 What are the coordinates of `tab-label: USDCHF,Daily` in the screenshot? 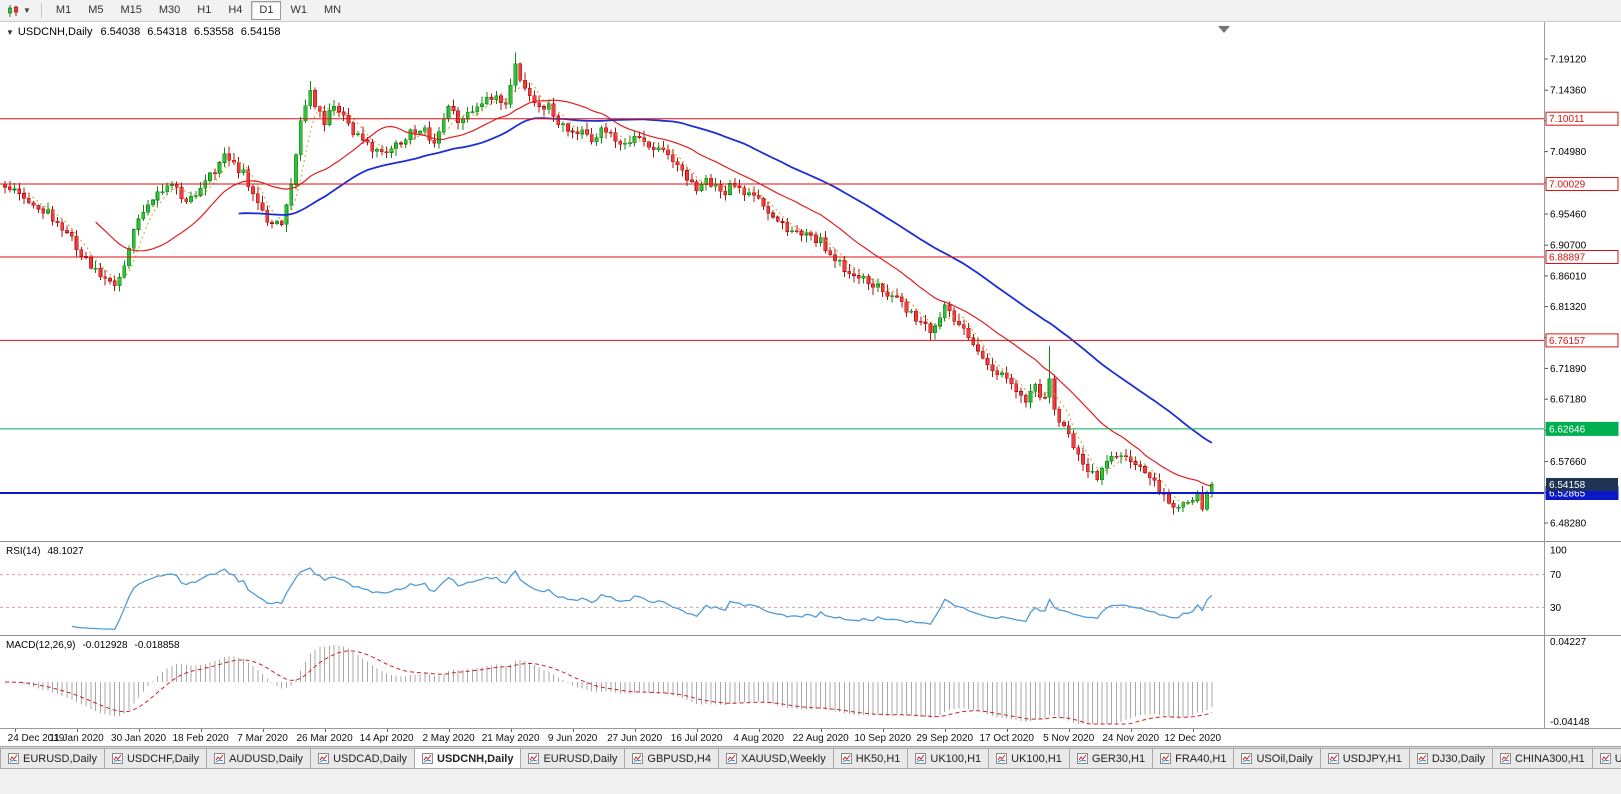 It's located at (163, 758).